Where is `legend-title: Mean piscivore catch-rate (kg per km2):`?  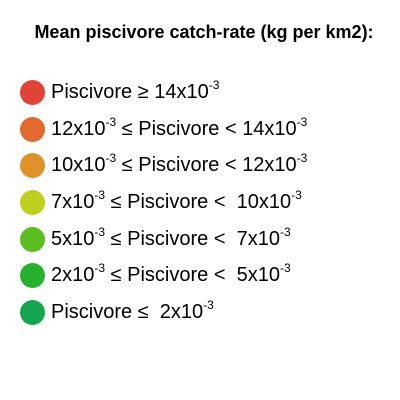
legend-title: Mean piscivore catch-rate (kg per km2): is located at coordinates (204, 32).